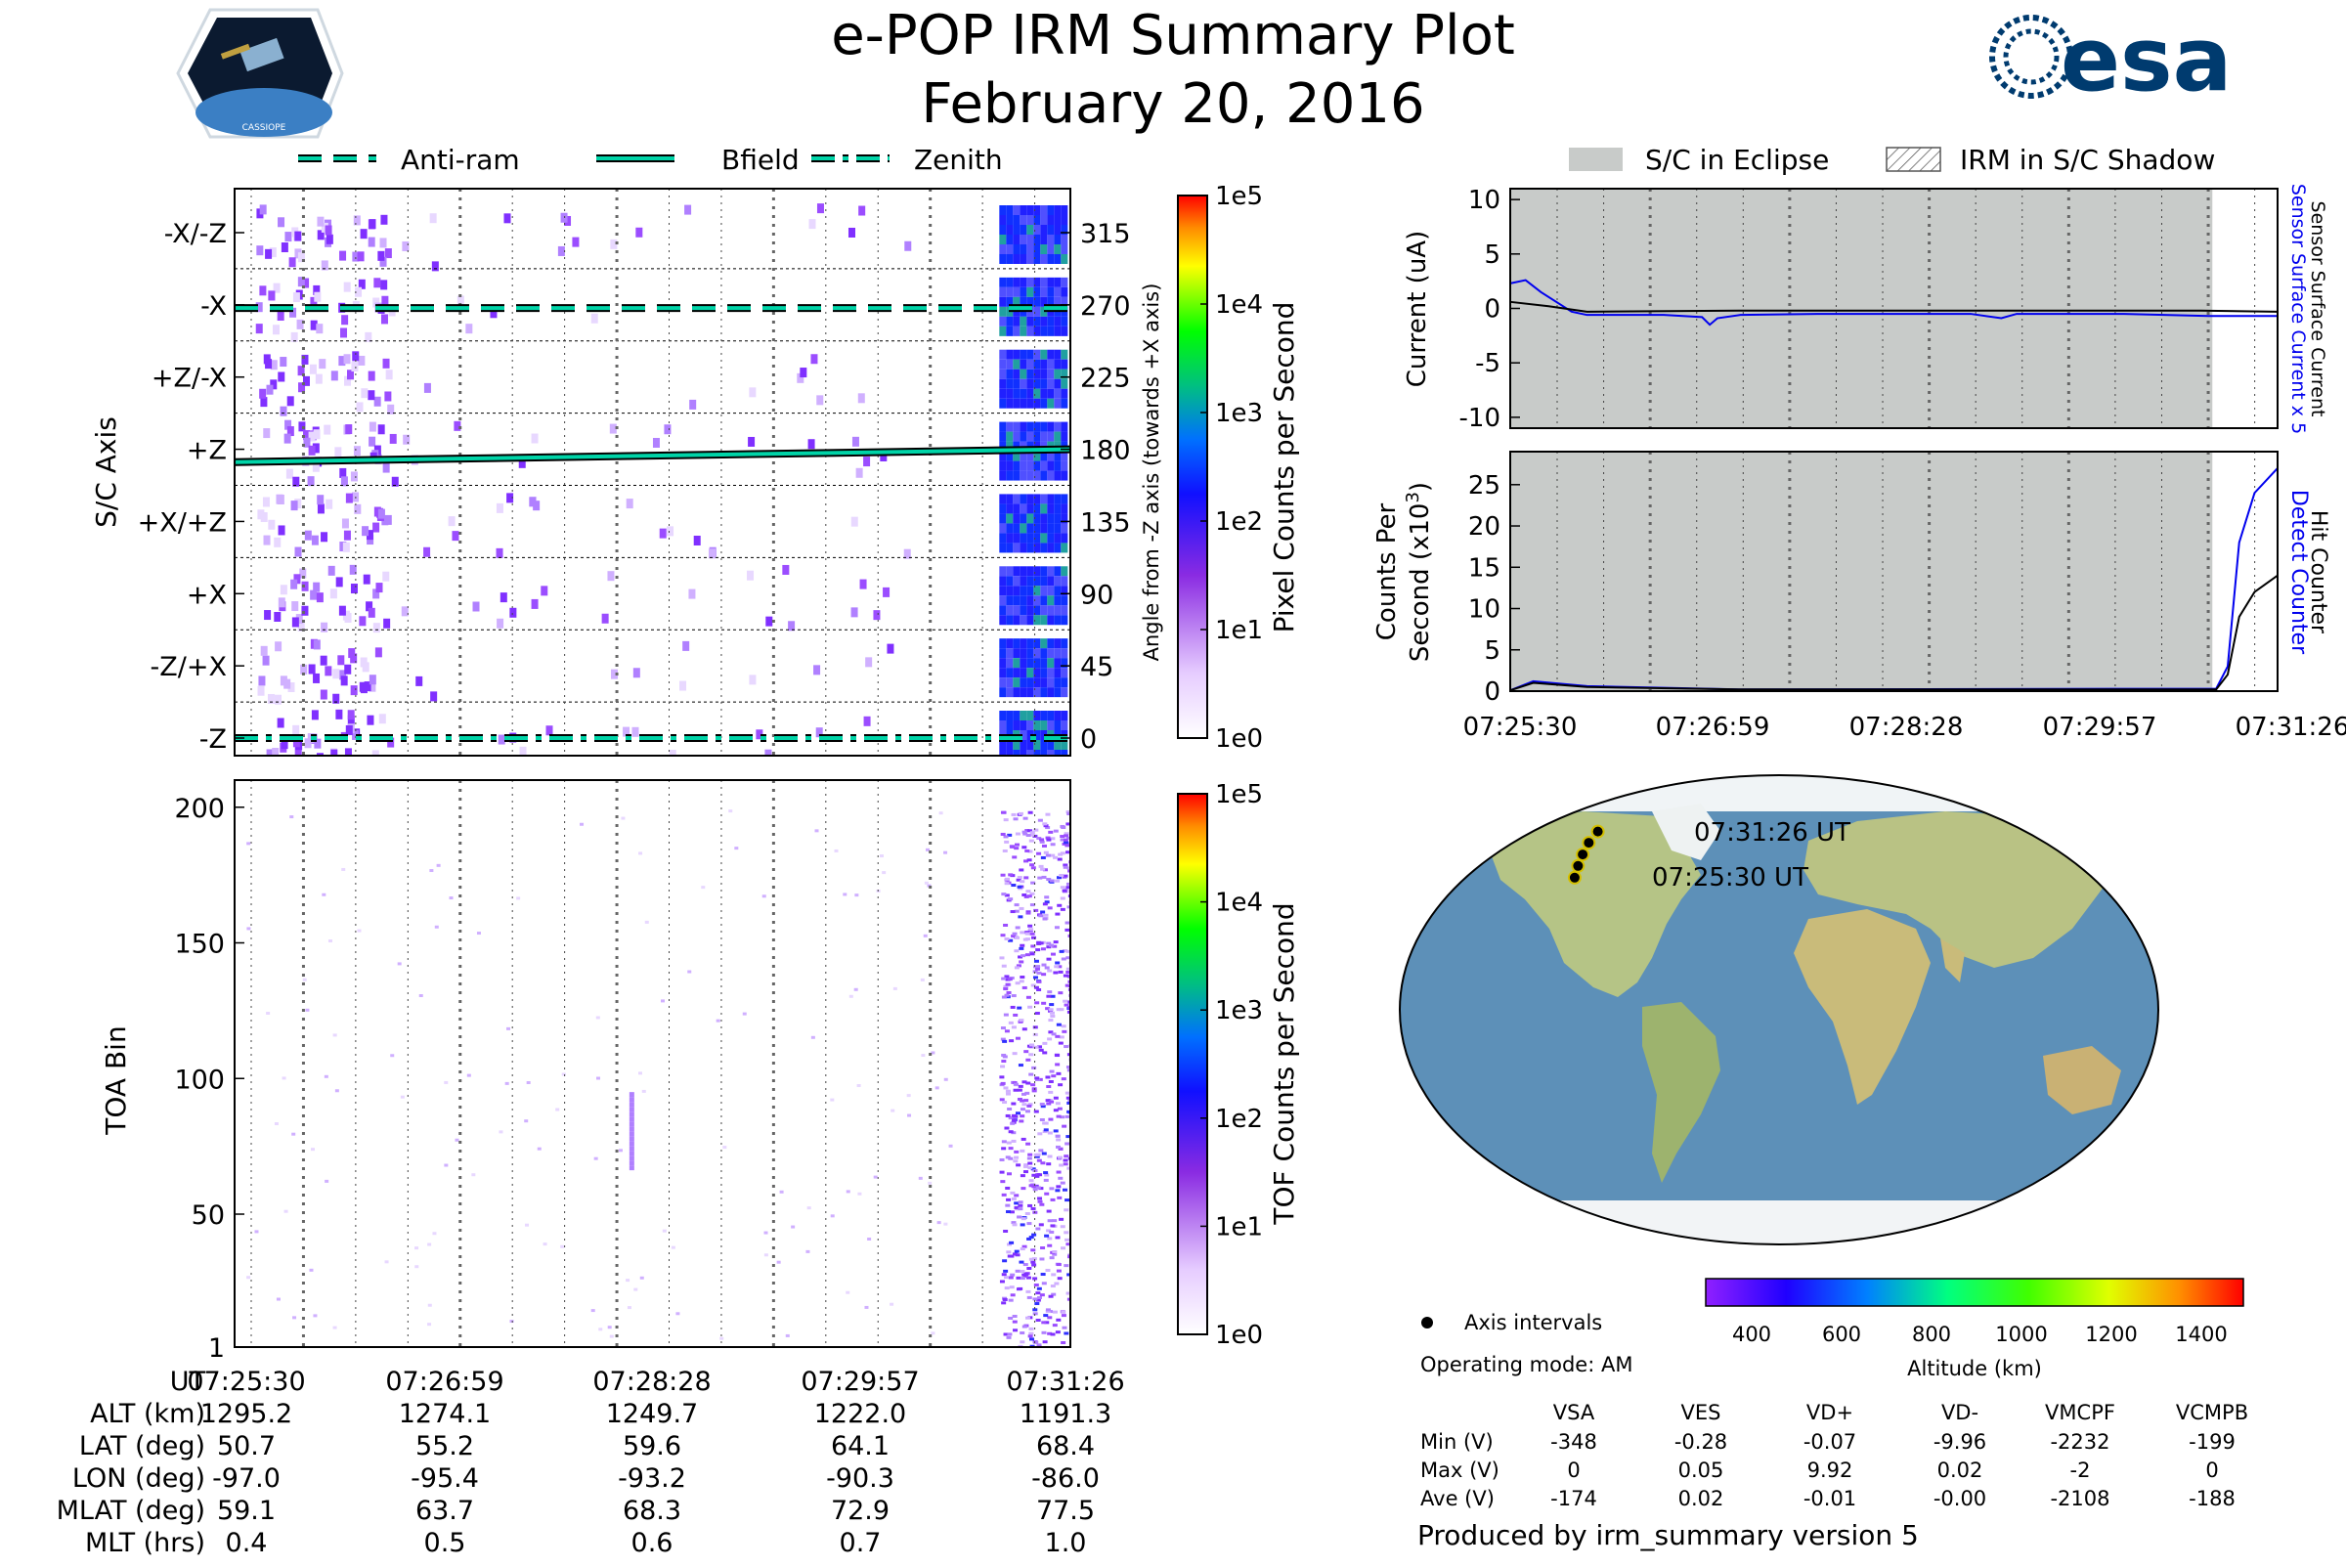  Describe the element at coordinates (1105, 234) in the screenshot. I see `pixel-y2-tick-label: 315` at that location.